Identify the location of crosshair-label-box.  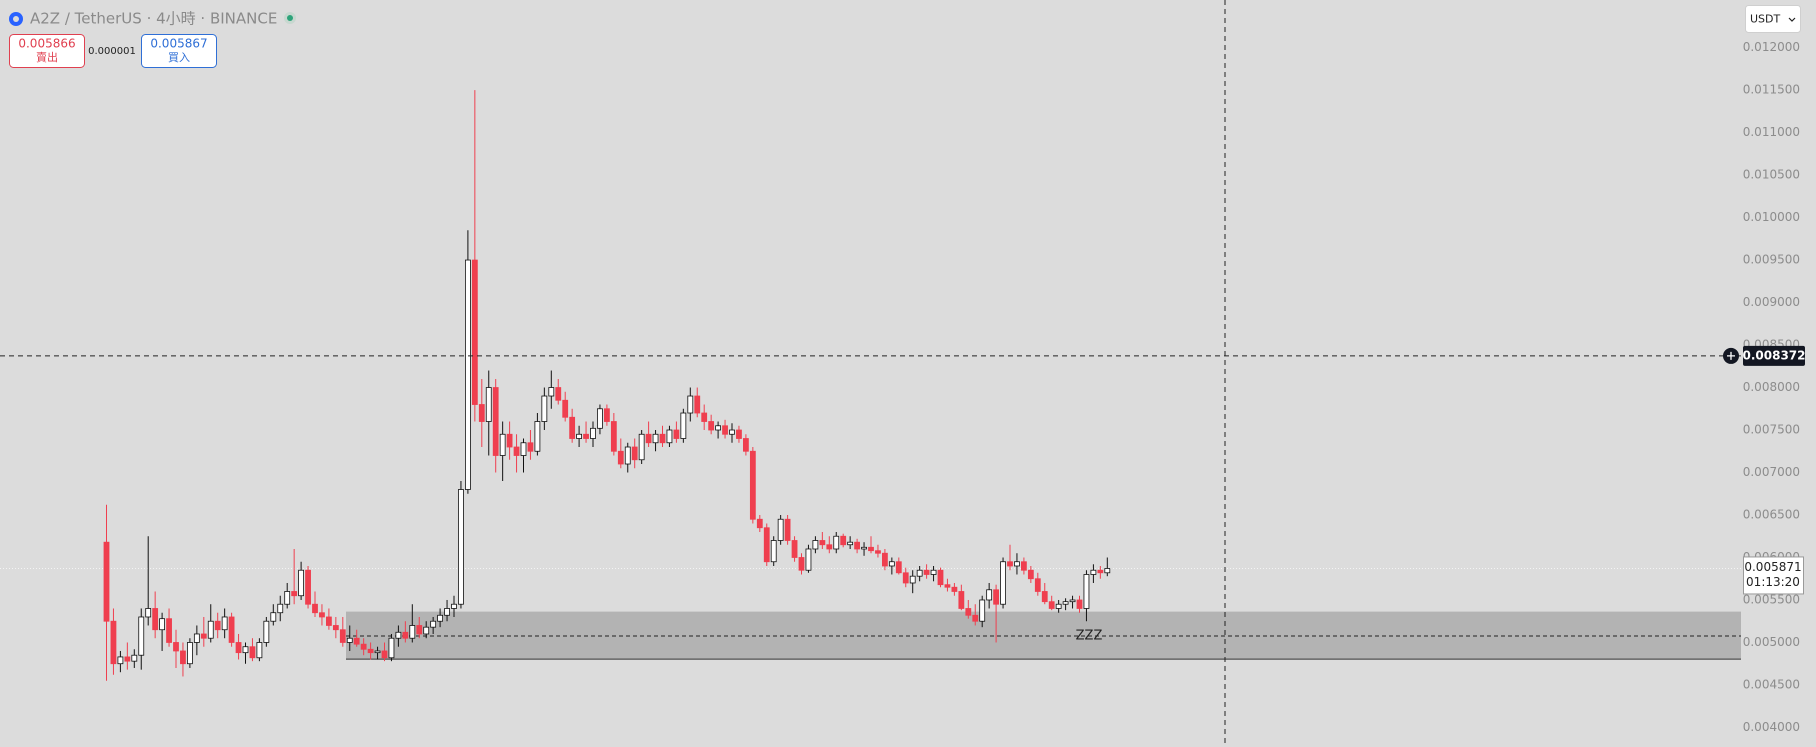
(1774, 355).